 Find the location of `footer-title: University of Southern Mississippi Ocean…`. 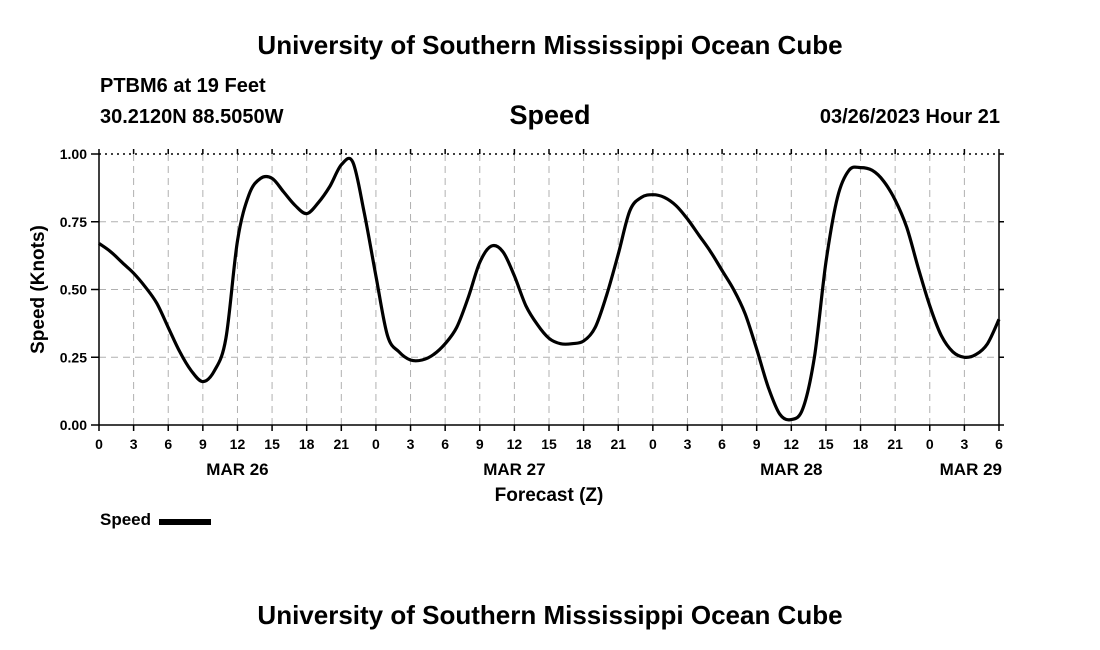

footer-title: University of Southern Mississippi Ocean… is located at coordinates (550, 615).